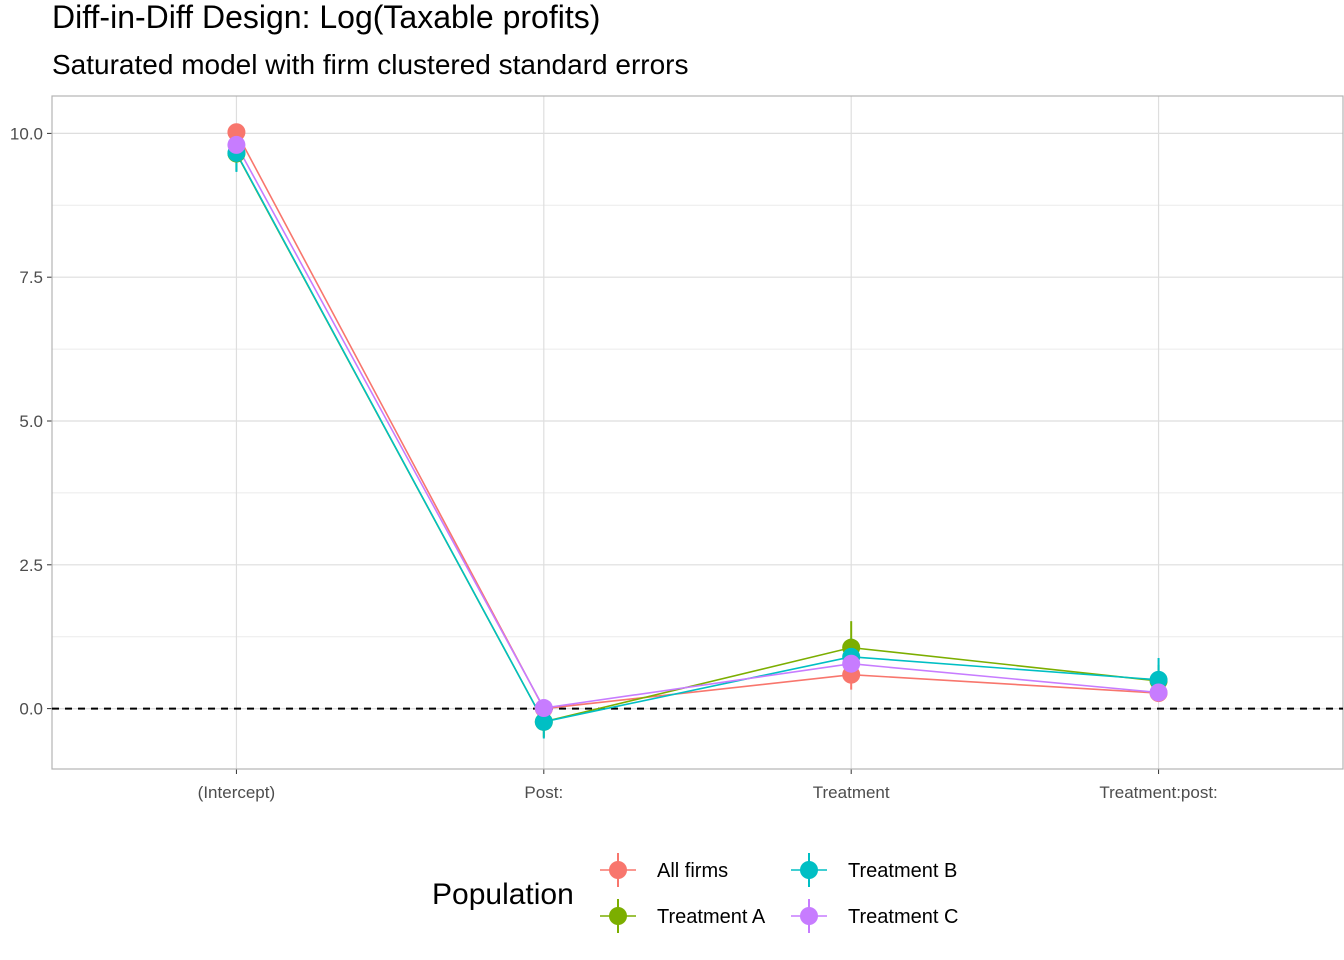 This screenshot has height=960, width=1344. What do you see at coordinates (692, 871) in the screenshot?
I see `legend-label: All firms` at bounding box center [692, 871].